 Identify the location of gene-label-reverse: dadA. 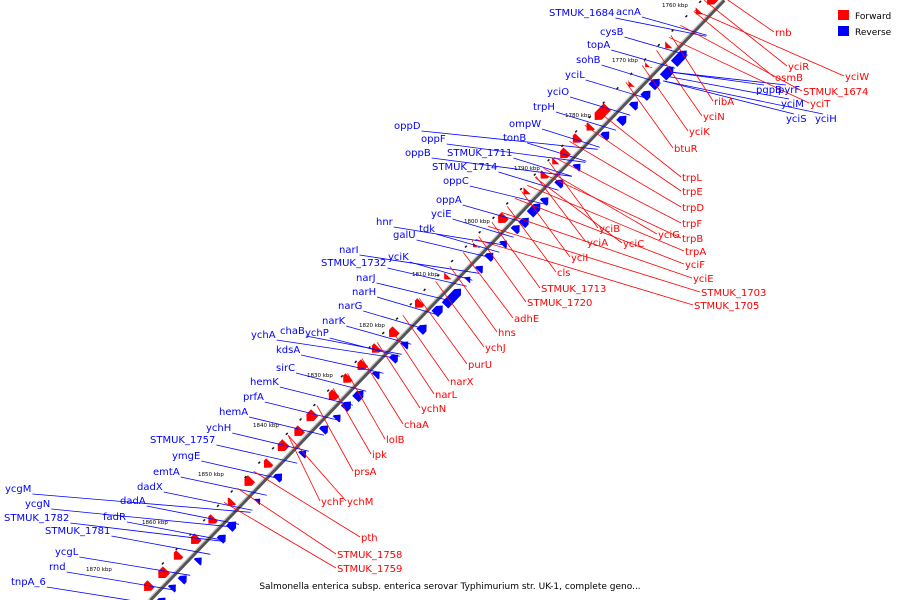
(133, 501).